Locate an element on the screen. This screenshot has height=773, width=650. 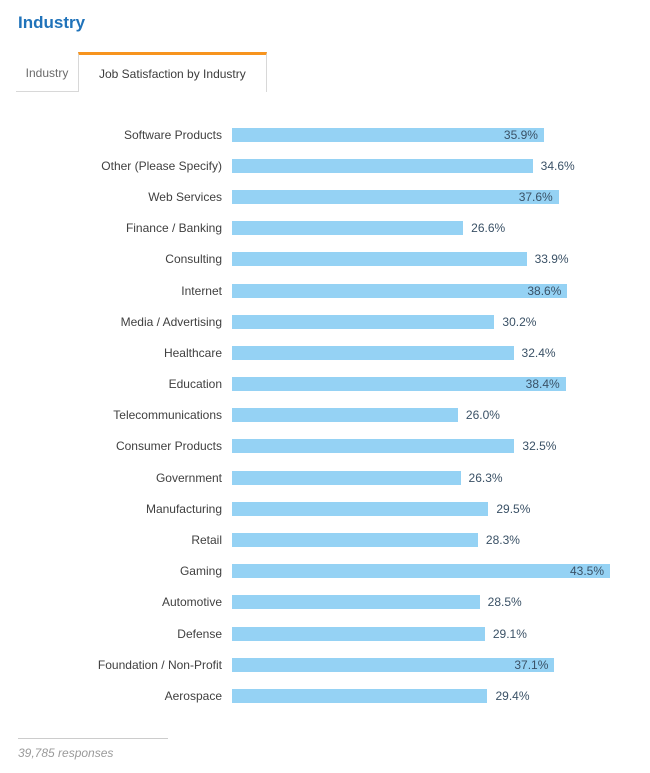
category-label: Aerospace is located at coordinates (193, 695).